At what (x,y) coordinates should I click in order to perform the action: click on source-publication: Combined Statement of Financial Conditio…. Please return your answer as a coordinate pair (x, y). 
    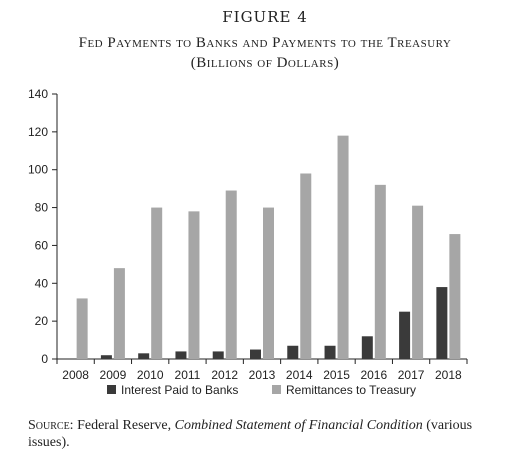
    Looking at the image, I should click on (298, 425).